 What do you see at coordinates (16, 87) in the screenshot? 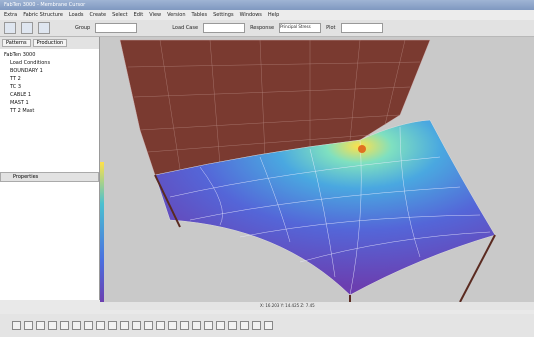
I see `tree-node: TC 3` at bounding box center [16, 87].